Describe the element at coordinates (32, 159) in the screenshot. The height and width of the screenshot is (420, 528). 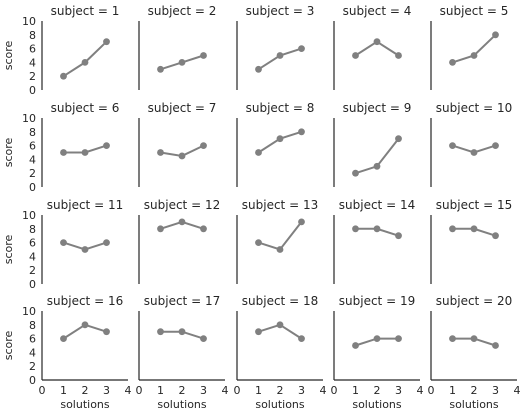
I see `y-tick-label: 4` at that location.